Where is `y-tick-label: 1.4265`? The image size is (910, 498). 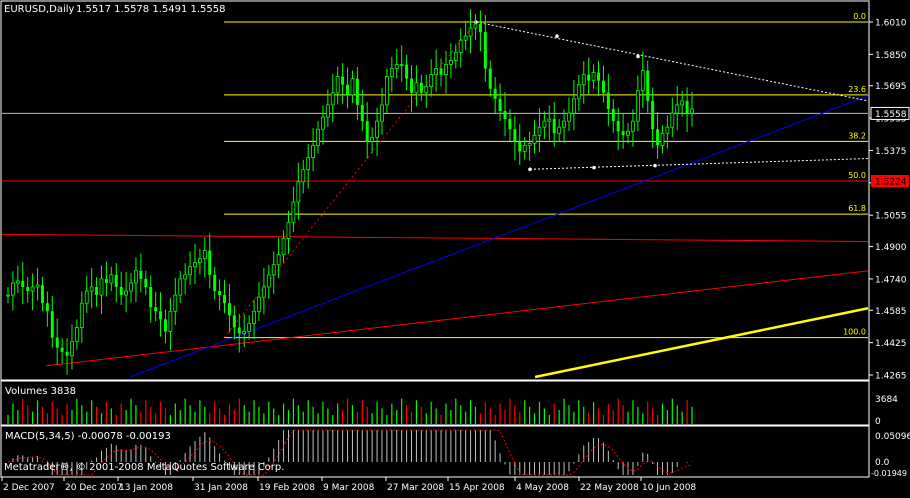
y-tick-label: 1.4265 is located at coordinates (891, 377).